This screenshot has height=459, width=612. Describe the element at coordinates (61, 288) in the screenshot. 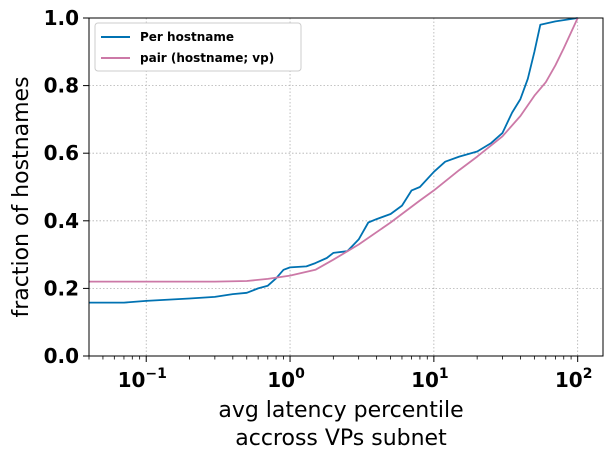

I see `y-tick-label: 0.2` at that location.